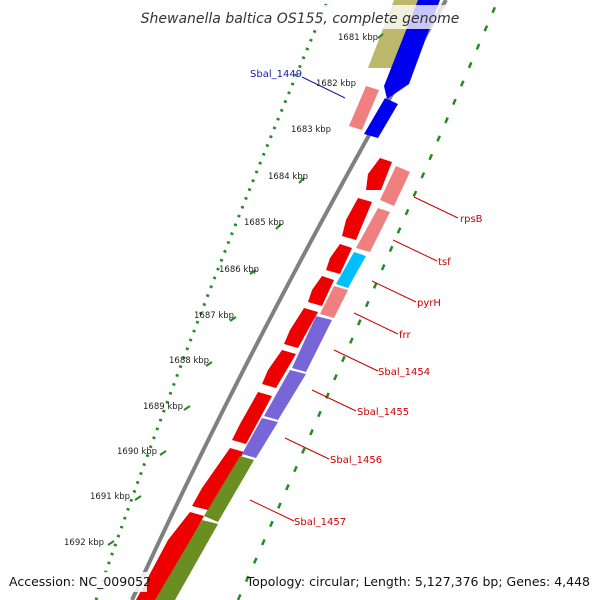  Describe the element at coordinates (356, 460) in the screenshot. I see `gene-label-sbal-1456: Sbal_1456` at that location.